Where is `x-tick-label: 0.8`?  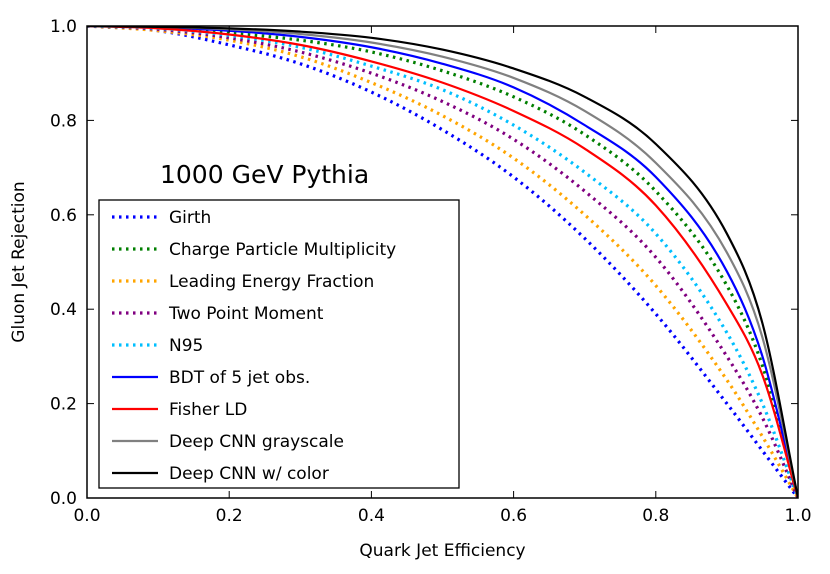
x-tick-label: 0.8 is located at coordinates (655, 516).